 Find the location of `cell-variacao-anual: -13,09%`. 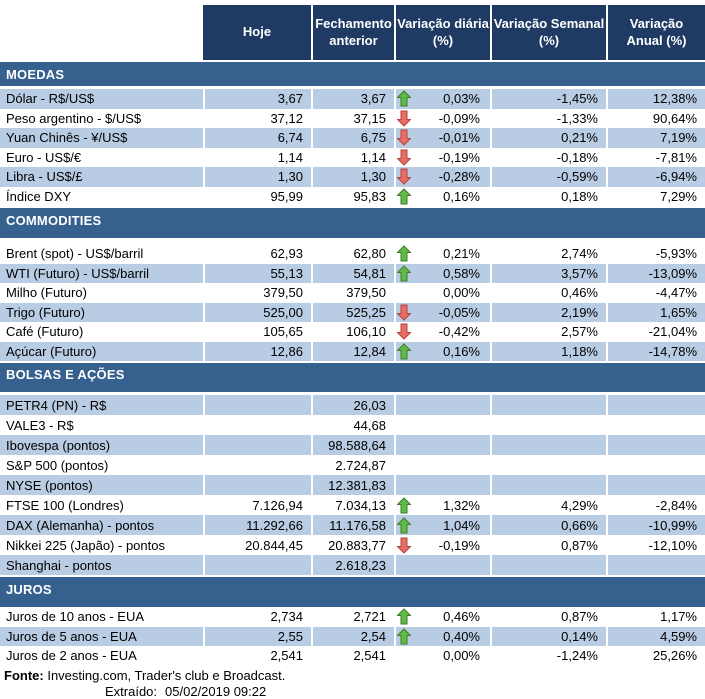

cell-variacao-anual: -13,09% is located at coordinates (655, 273).